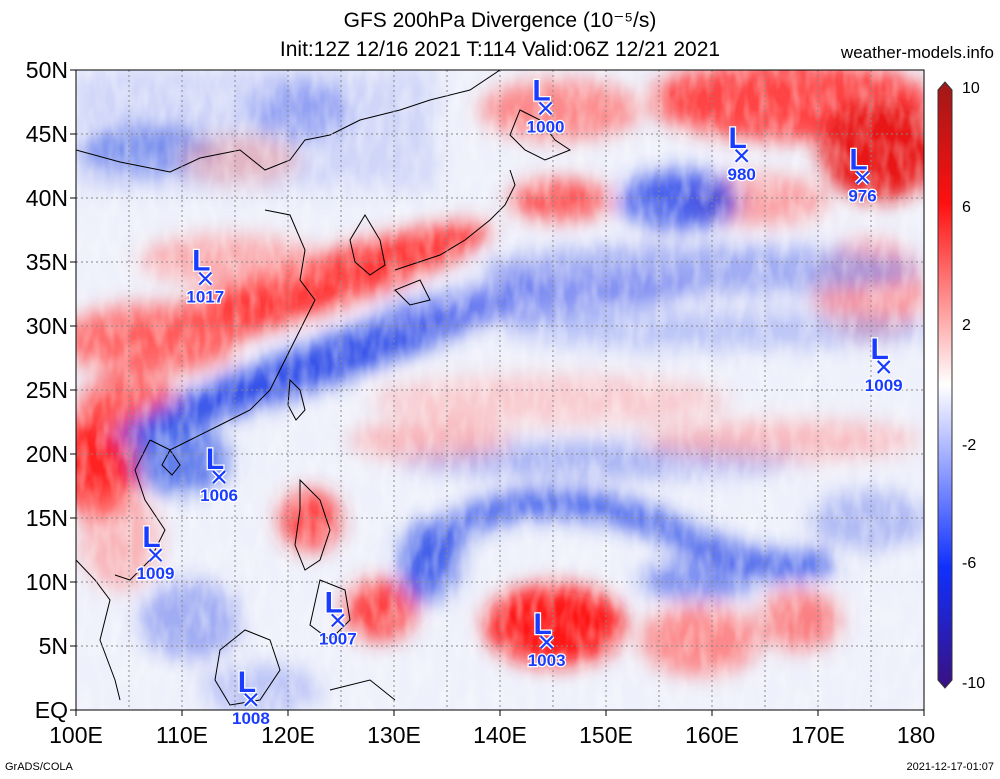 The width and height of the screenshot is (1000, 779). I want to click on low-pressure-value: 1003, so click(547, 660).